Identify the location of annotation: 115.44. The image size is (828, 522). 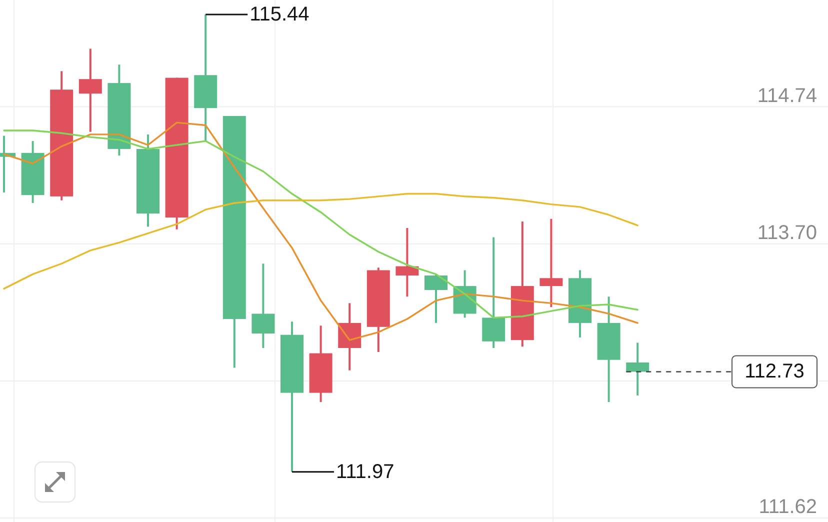
(280, 15).